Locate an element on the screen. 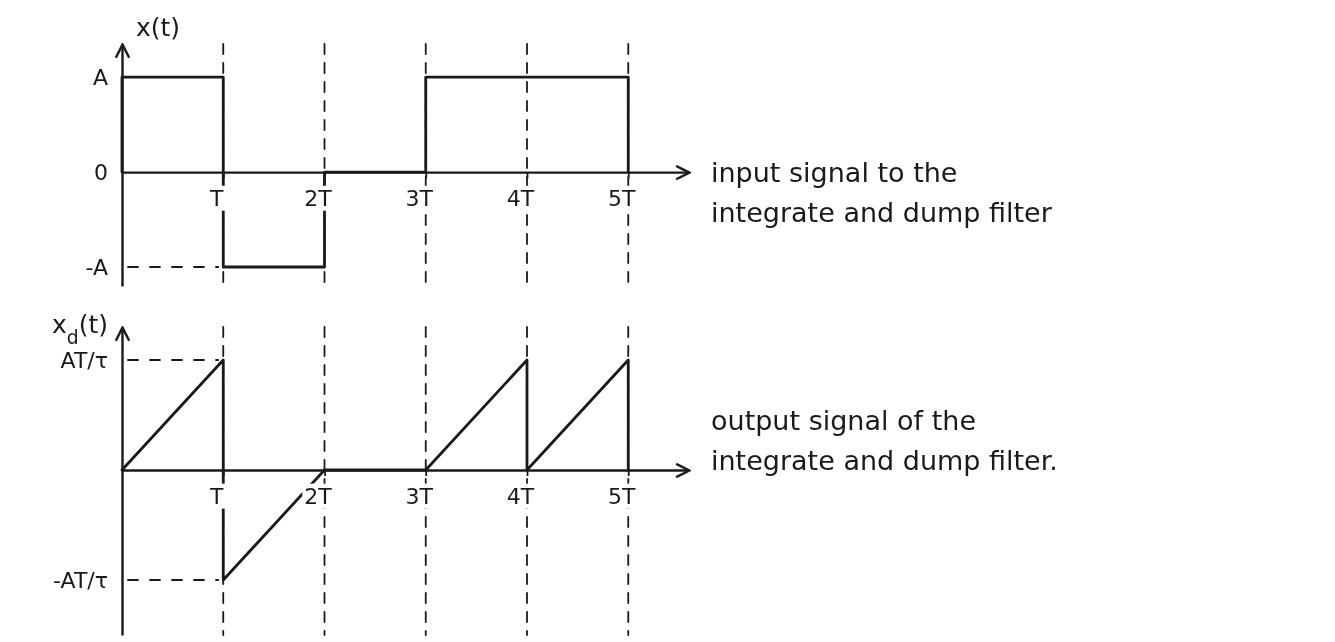 The height and width of the screenshot is (642, 1335). ref-line-label: -A is located at coordinates (96, 268).